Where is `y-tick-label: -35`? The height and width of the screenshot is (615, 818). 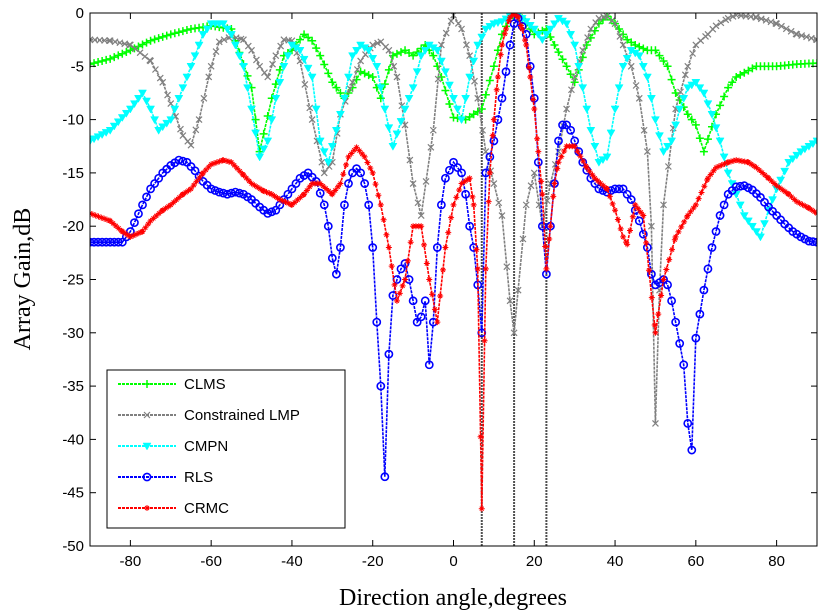
y-tick-label: -35 is located at coordinates (73, 386).